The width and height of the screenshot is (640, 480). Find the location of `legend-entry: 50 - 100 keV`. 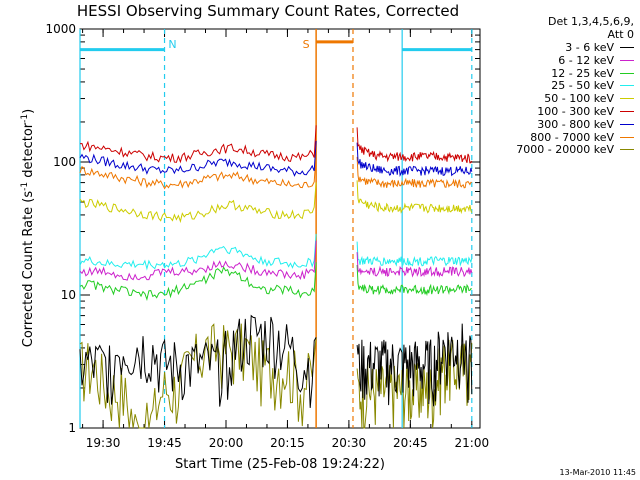

legend-entry: 50 - 100 keV is located at coordinates (589, 98).